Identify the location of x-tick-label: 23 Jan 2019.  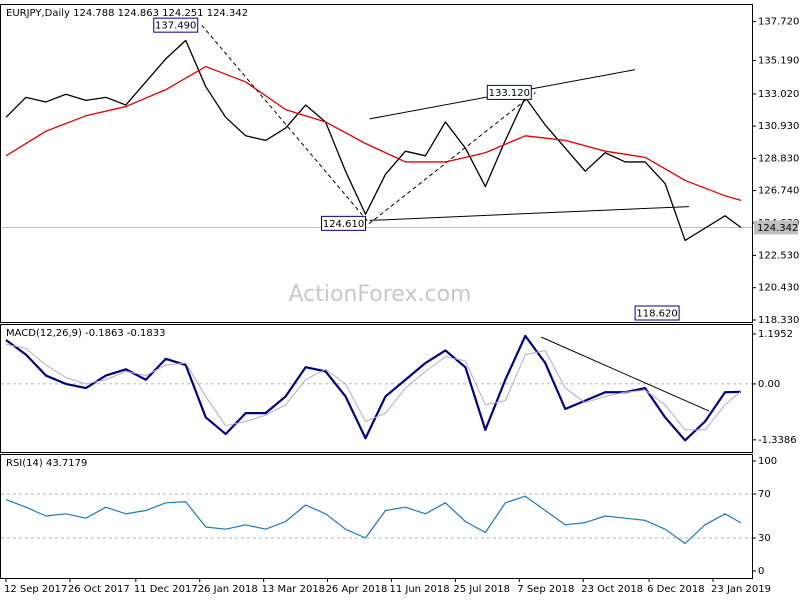
(741, 589).